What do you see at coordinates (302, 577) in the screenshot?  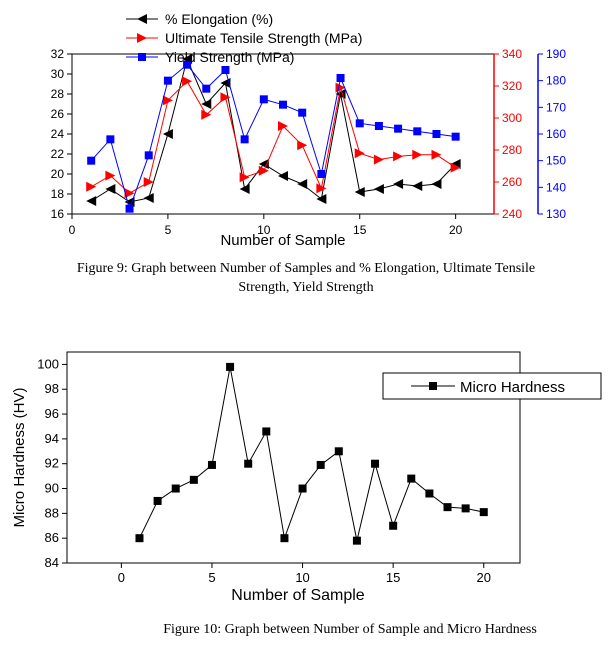 I see `x-tick-label-2: 10` at bounding box center [302, 577].